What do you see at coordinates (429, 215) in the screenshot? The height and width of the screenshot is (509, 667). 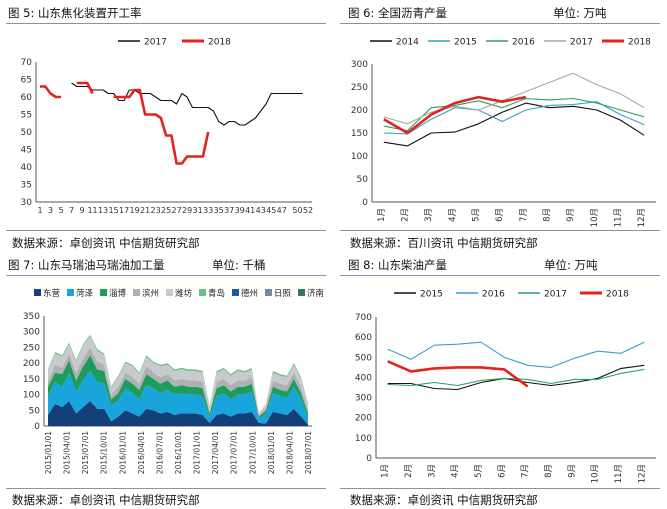 I see `x-tick-label: 3月` at bounding box center [429, 215].